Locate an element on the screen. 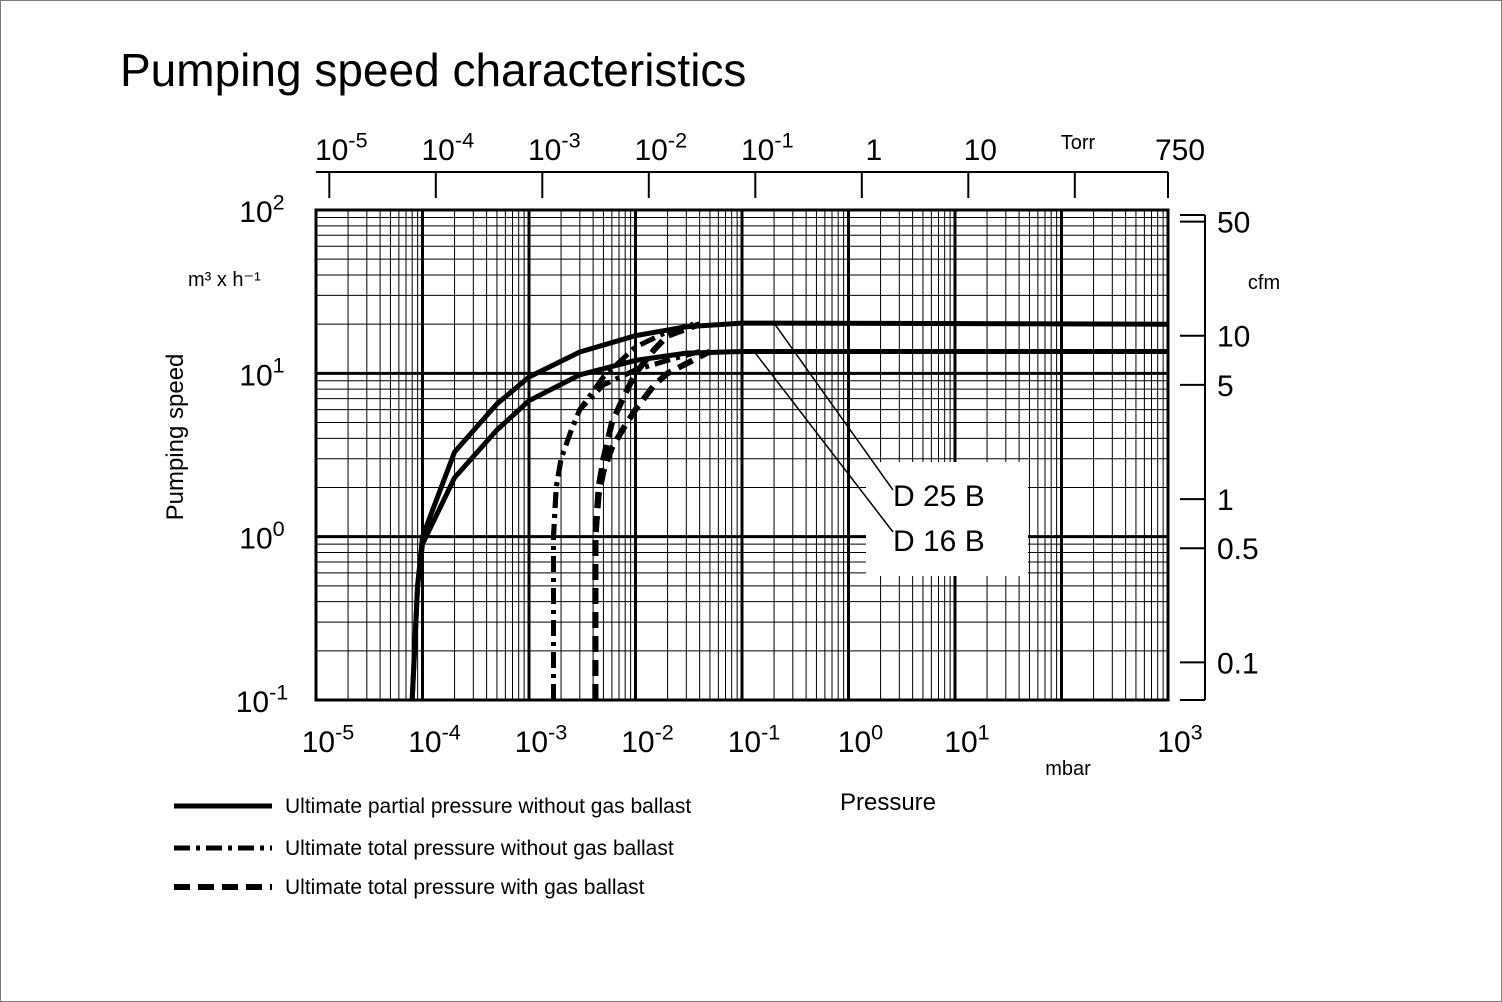  chart-title: Pumping speed characteristics is located at coordinates (433, 70).